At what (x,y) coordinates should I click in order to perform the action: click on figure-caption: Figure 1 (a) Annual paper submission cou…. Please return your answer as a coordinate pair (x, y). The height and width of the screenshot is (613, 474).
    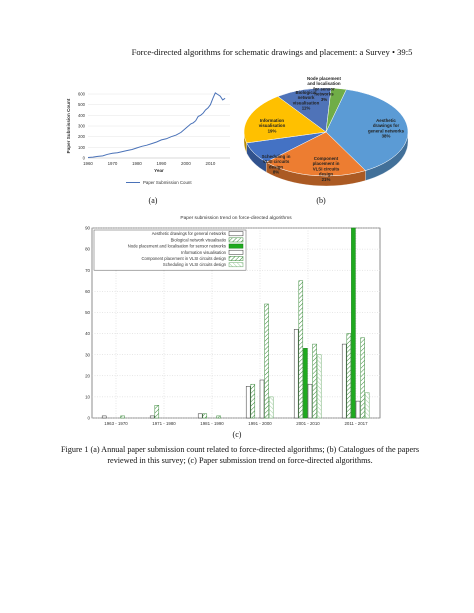
    Looking at the image, I should click on (240, 455).